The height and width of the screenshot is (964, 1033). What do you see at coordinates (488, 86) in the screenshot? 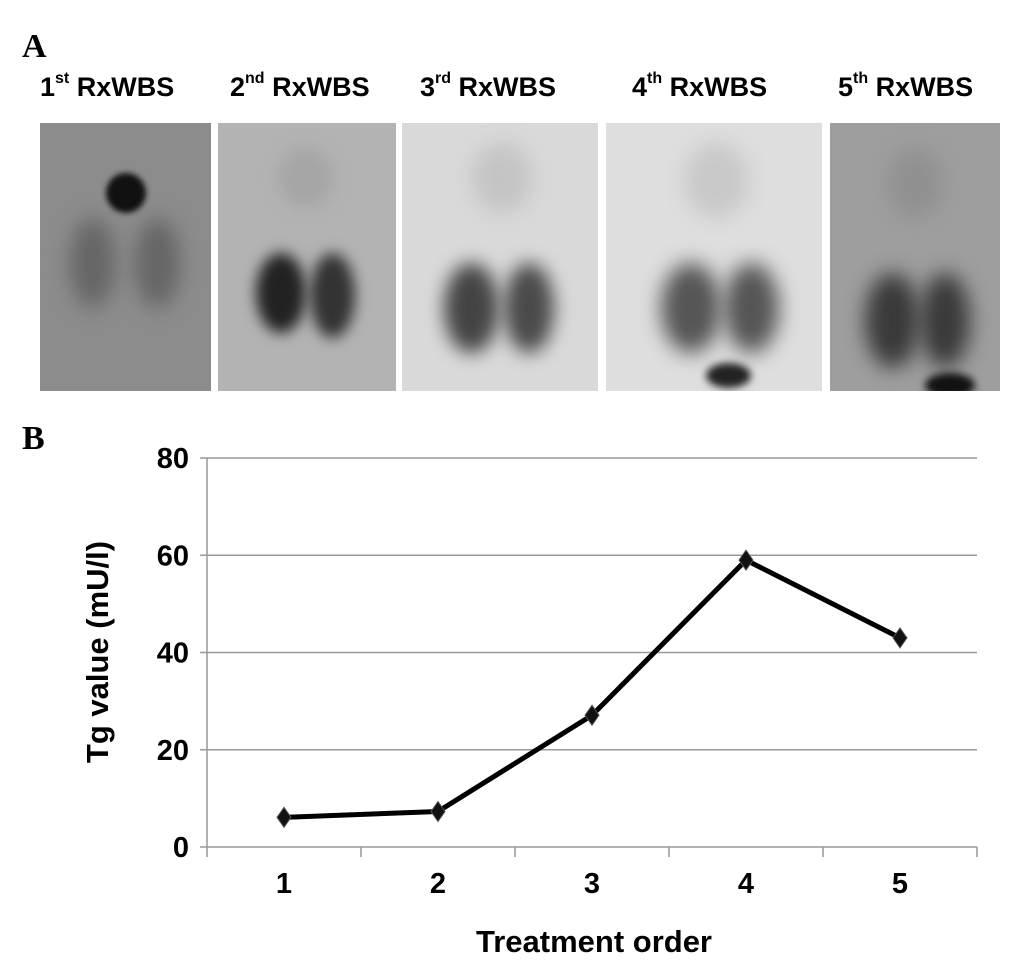
I see `scan-label-3: 3rd RxWBS` at bounding box center [488, 86].